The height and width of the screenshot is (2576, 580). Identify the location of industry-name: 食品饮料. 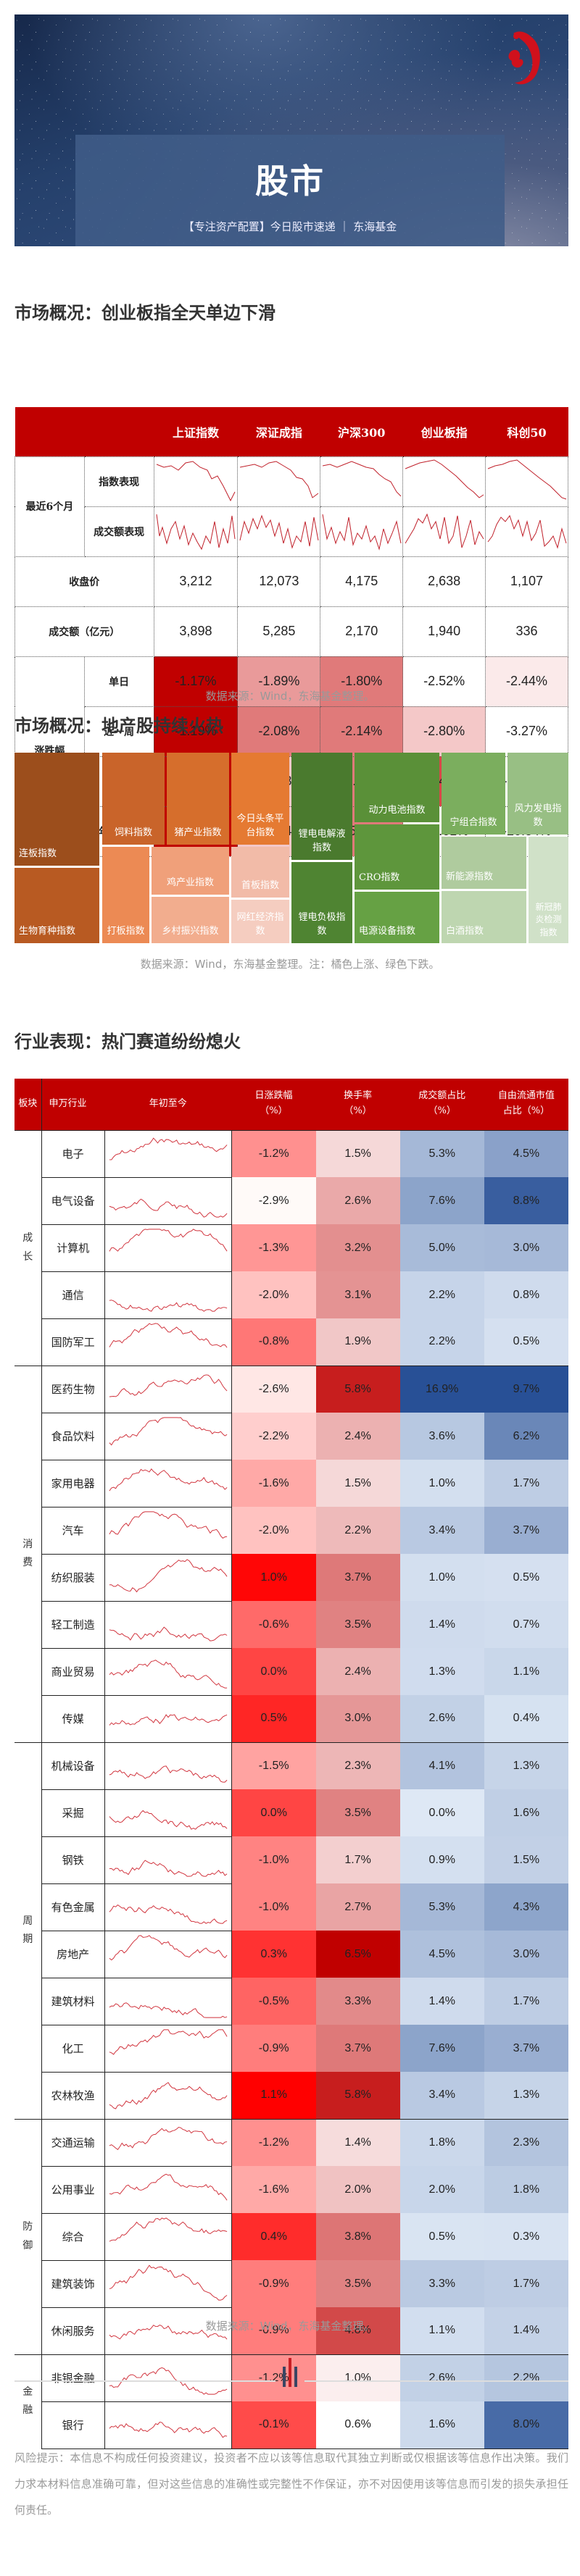
(73, 1436).